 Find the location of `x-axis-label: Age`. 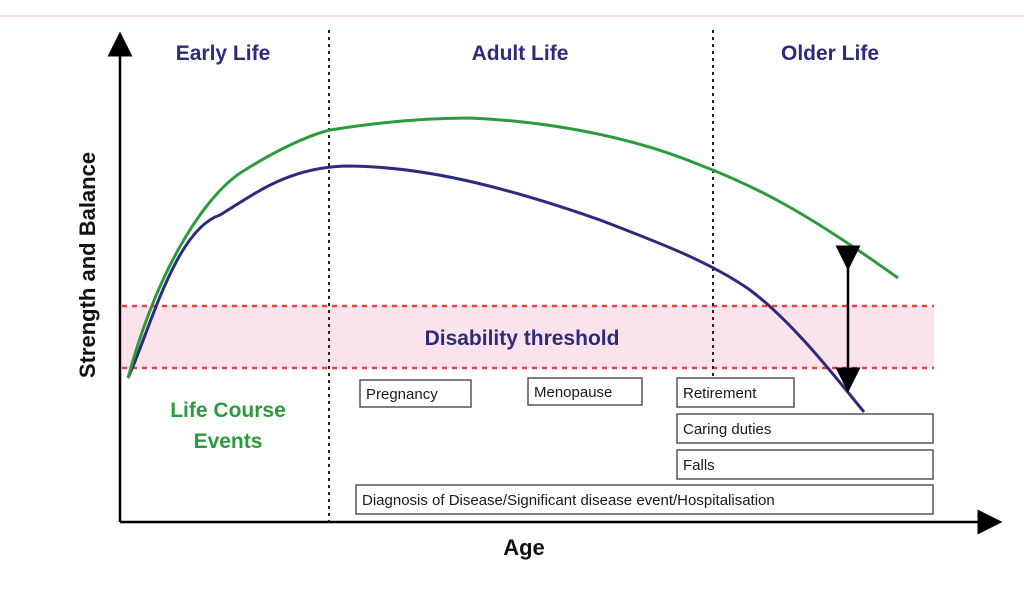

x-axis-label: Age is located at coordinates (524, 547).